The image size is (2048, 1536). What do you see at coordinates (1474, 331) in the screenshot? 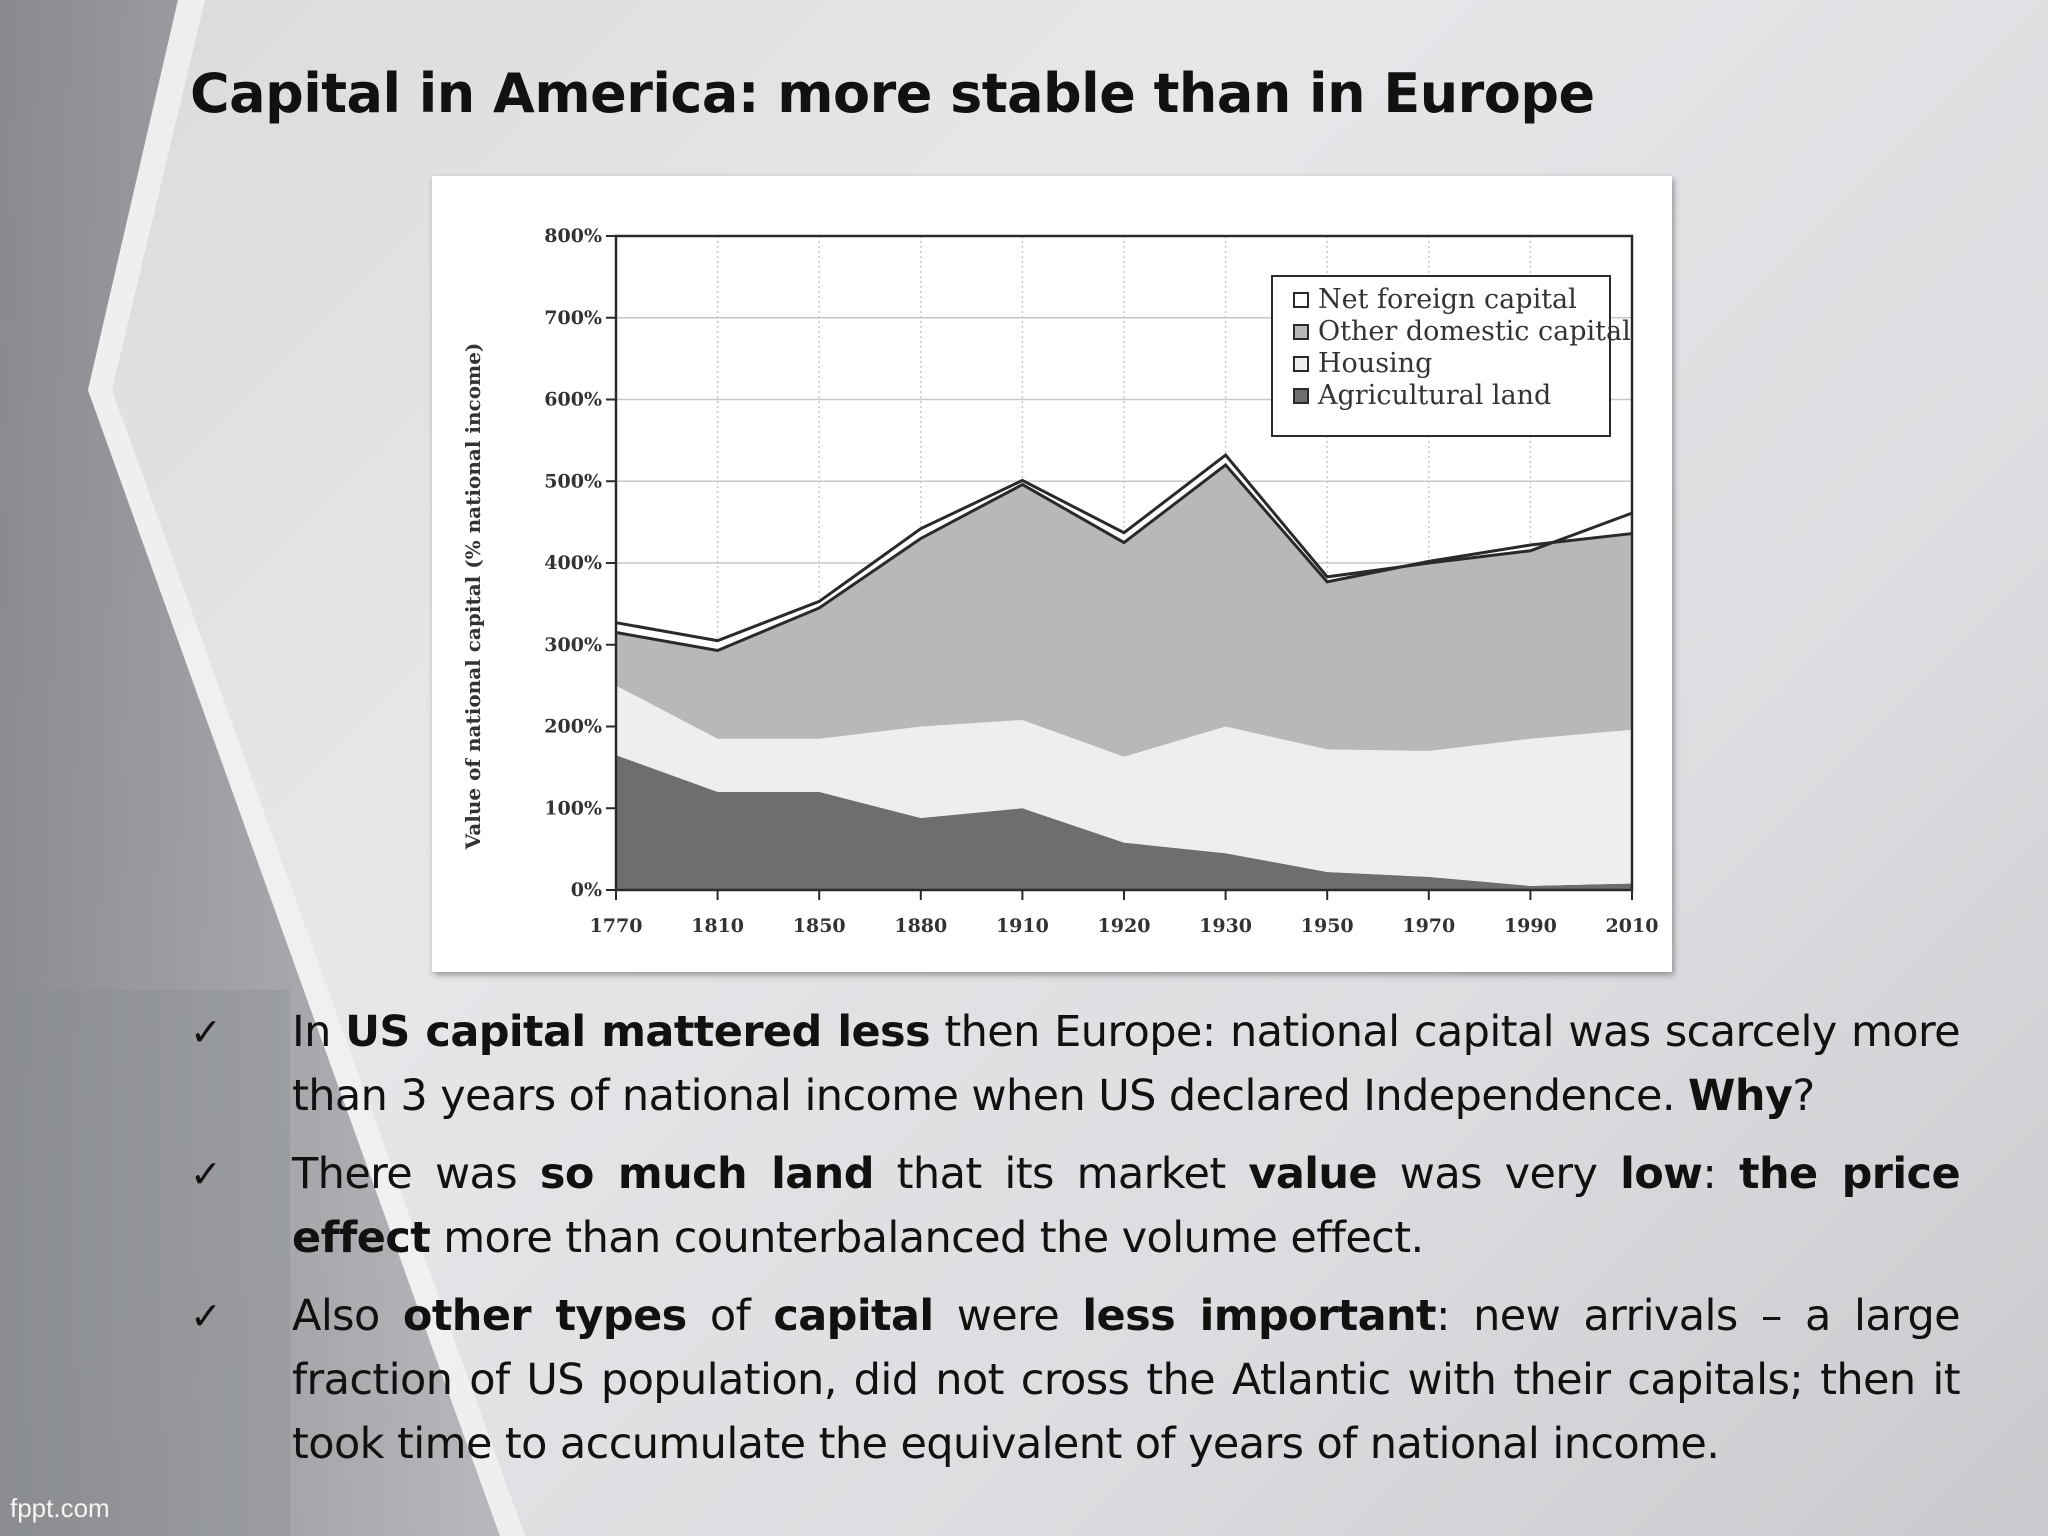
I see `legend-label: Other domestic capital` at bounding box center [1474, 331].